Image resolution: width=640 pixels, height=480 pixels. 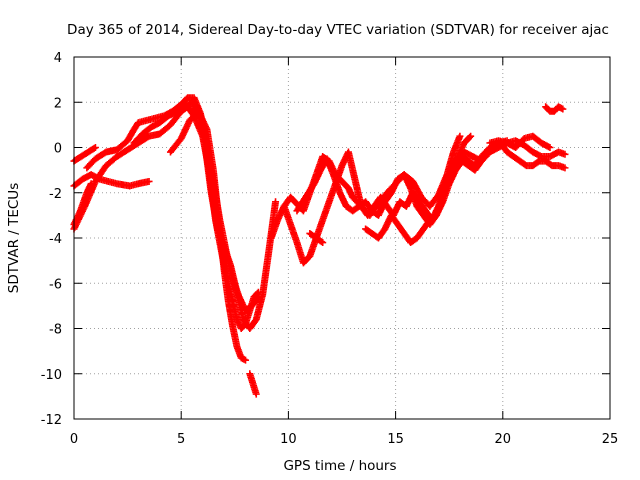 I want to click on x-tick-label: 15, so click(x=395, y=439).